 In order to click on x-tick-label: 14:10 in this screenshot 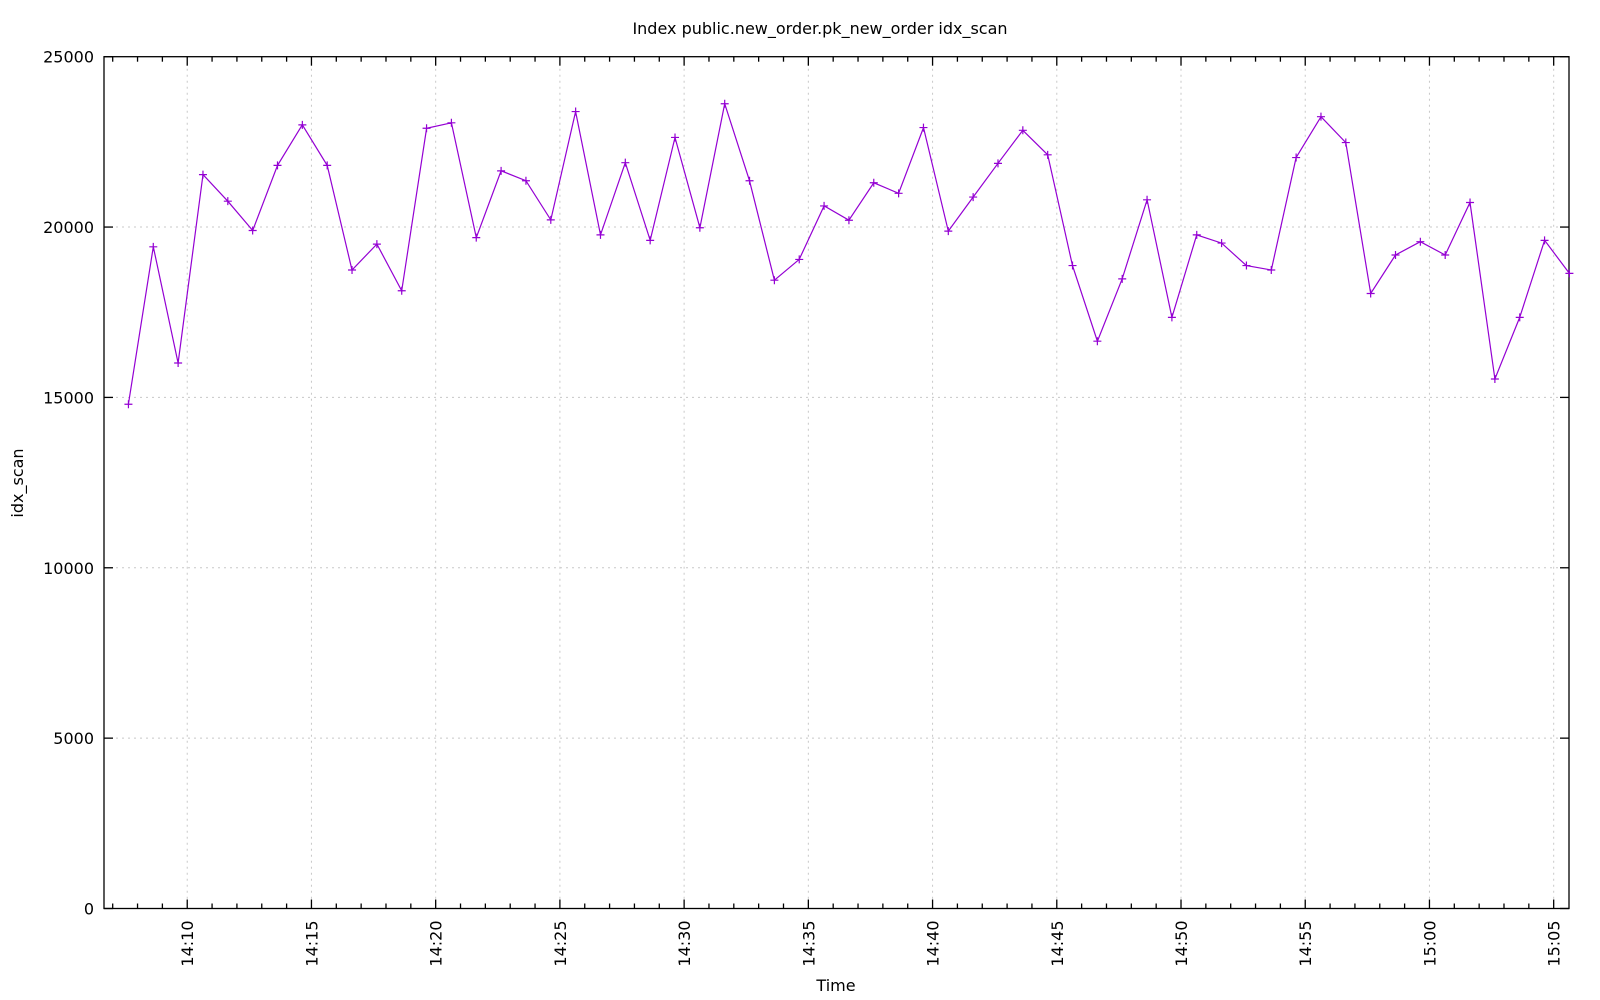, I will do `click(187, 944)`.